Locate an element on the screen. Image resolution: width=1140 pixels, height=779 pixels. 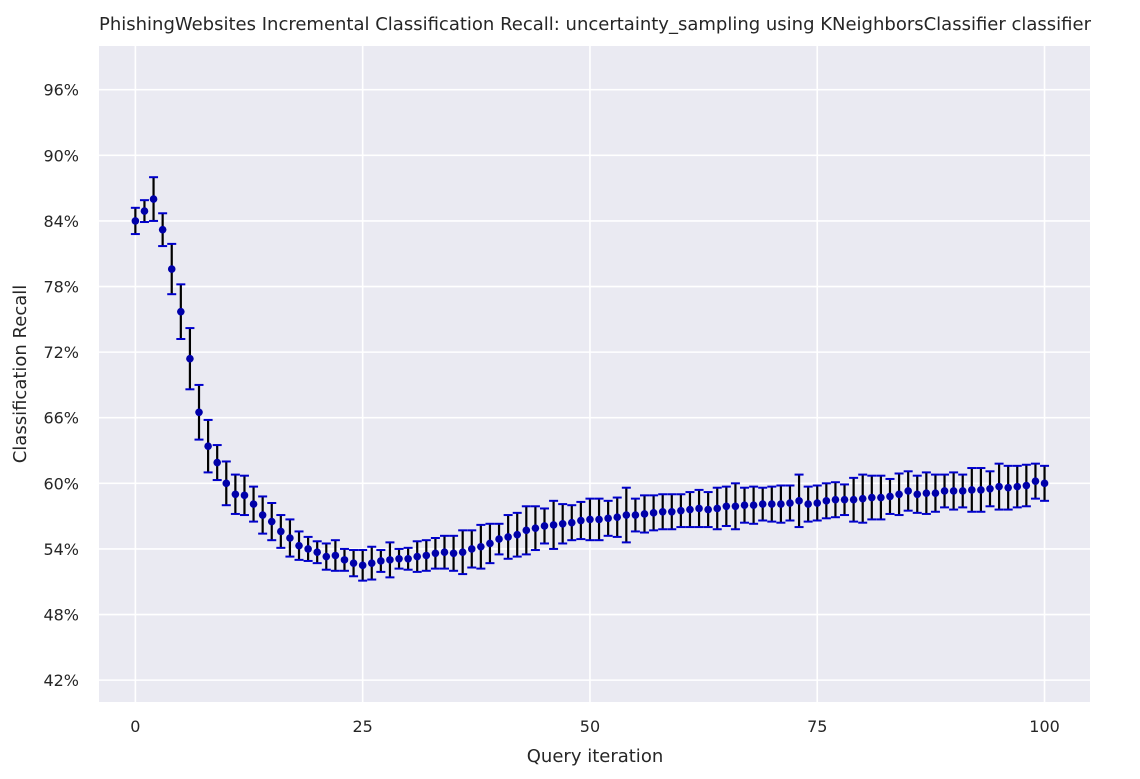
x-tick-label: 0 is located at coordinates (135, 726).